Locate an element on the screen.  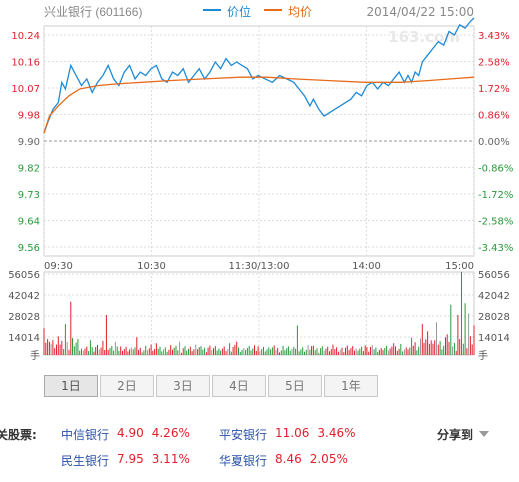
price-tick-label: 9.90 is located at coordinates (29, 142).